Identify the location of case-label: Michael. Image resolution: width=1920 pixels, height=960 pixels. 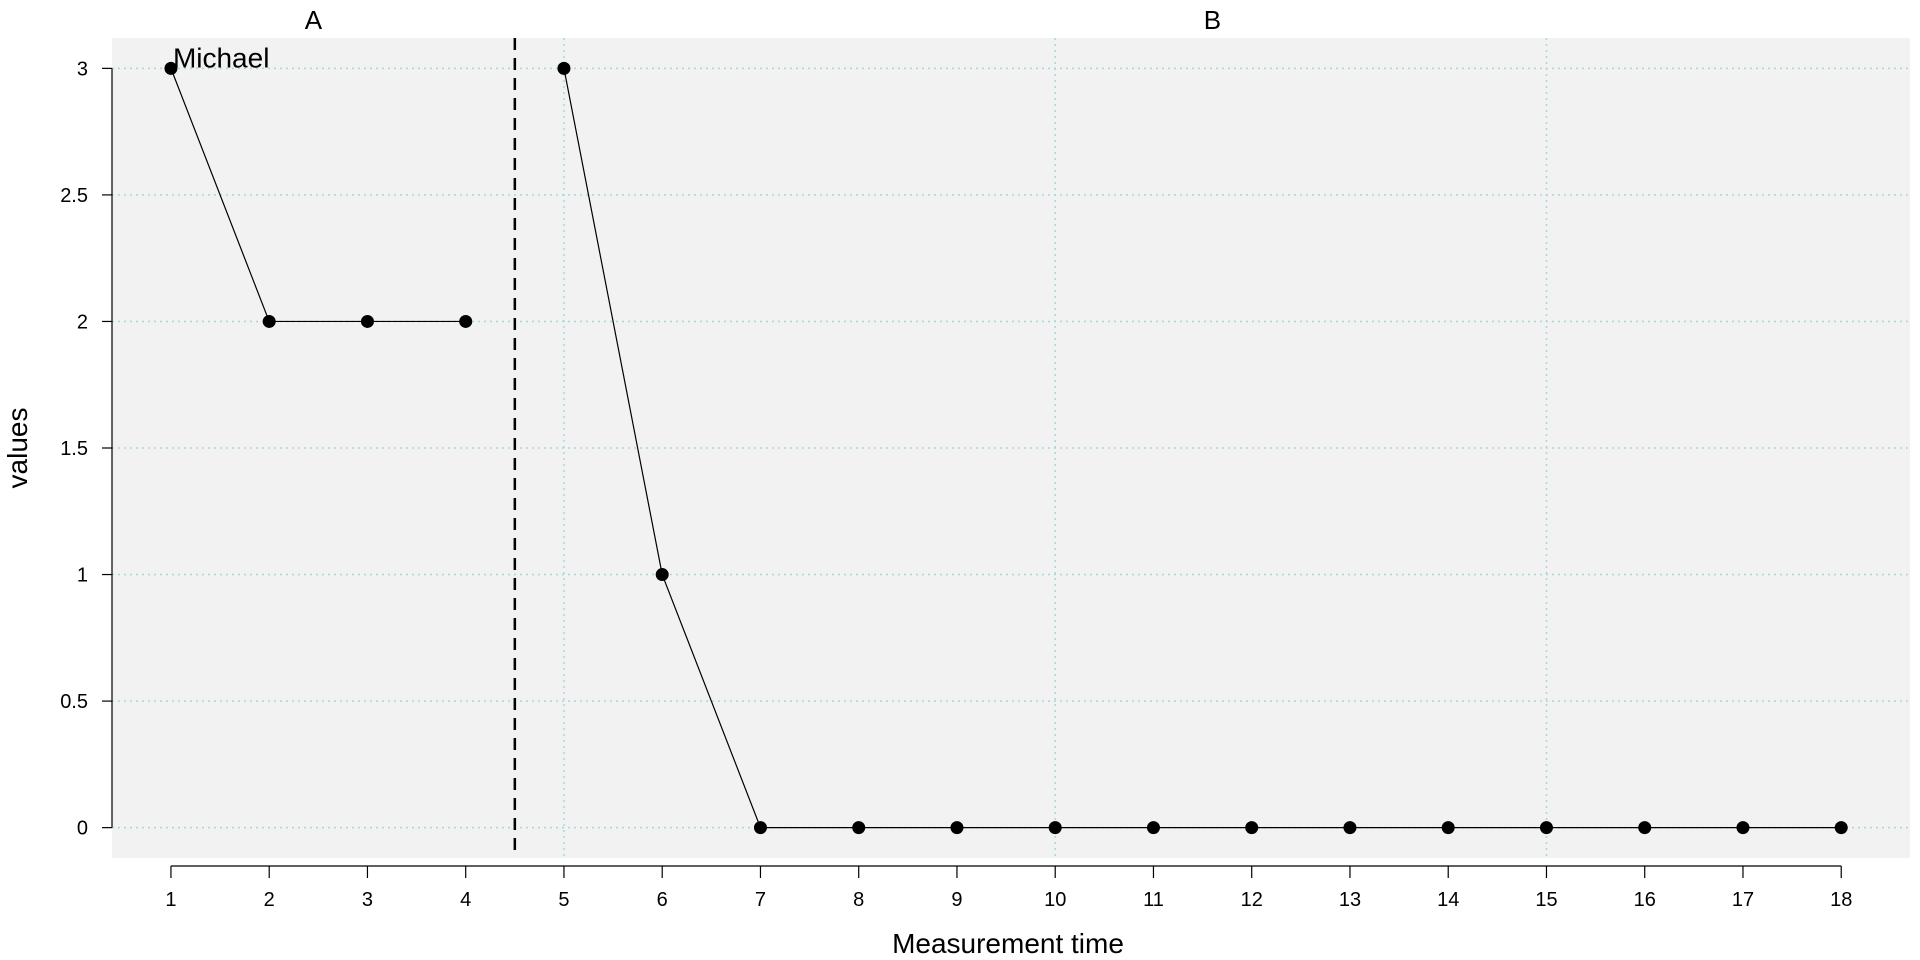
(221, 57).